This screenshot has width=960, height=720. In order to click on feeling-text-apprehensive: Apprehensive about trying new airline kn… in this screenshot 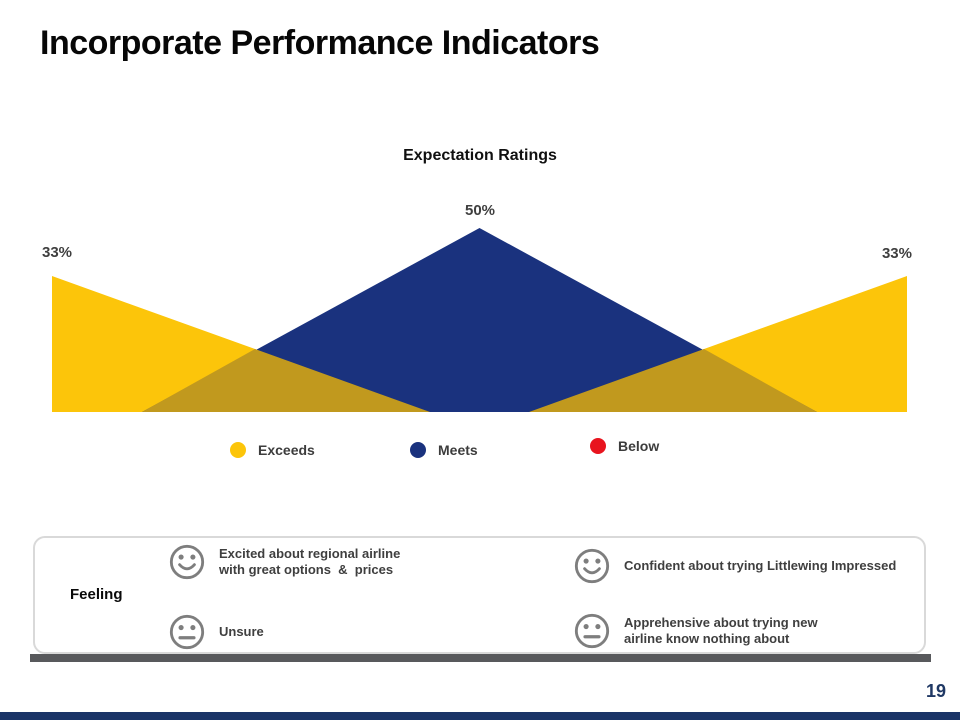, I will do `click(721, 630)`.